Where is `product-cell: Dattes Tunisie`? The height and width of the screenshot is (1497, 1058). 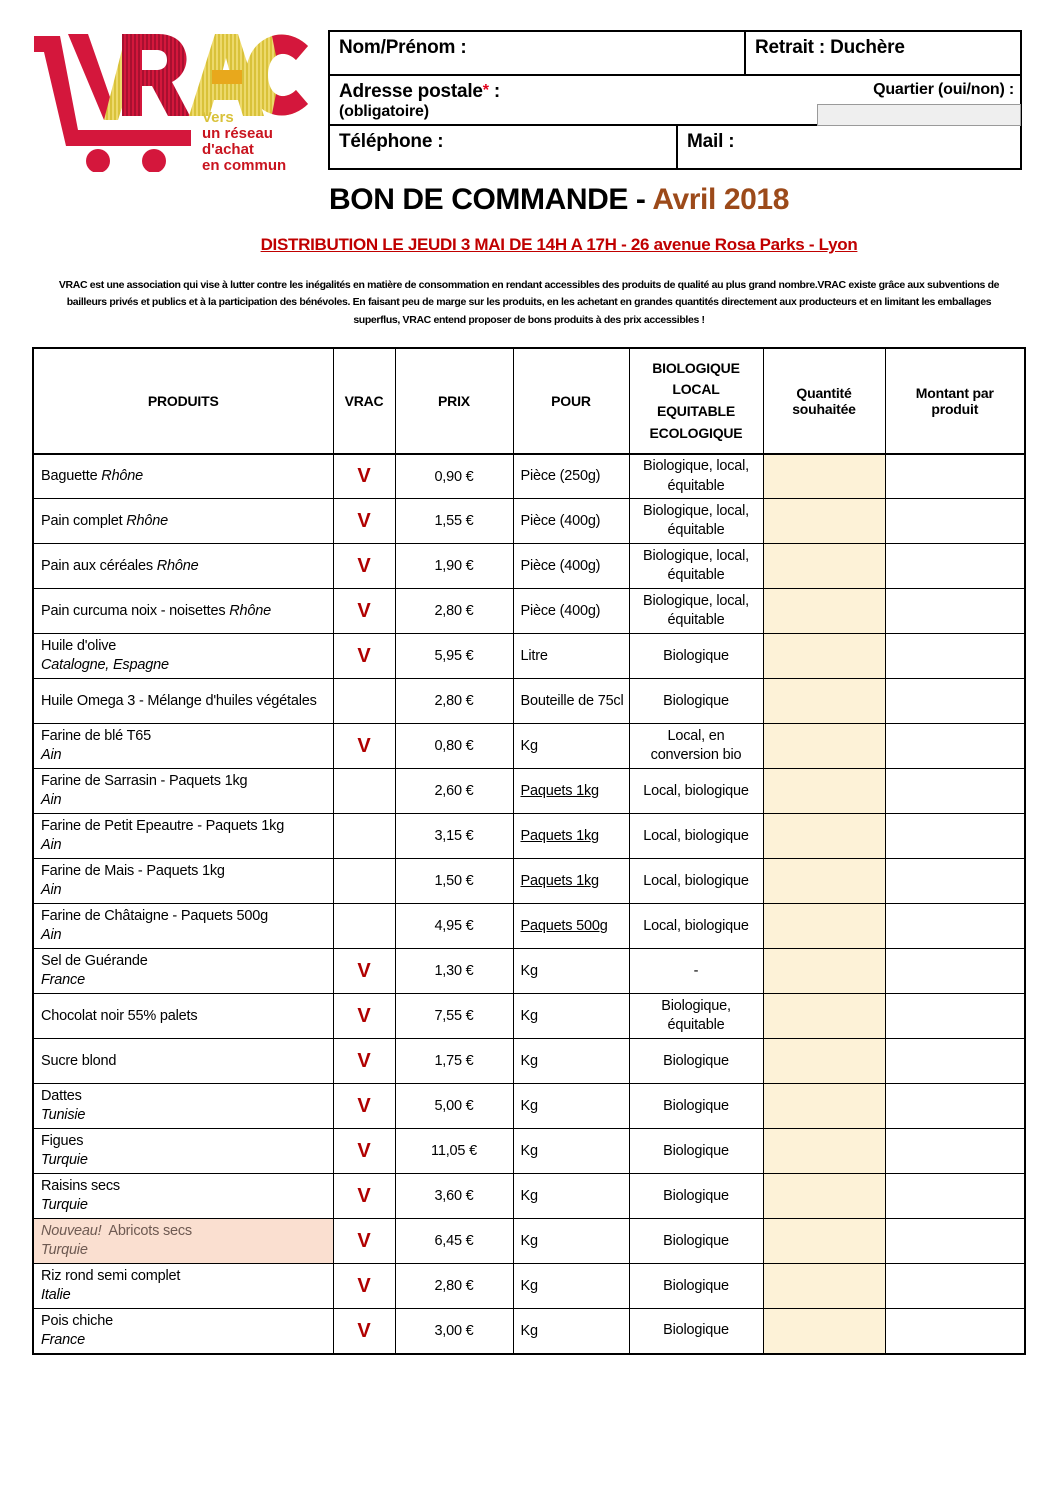 product-cell: Dattes Tunisie is located at coordinates (183, 1106).